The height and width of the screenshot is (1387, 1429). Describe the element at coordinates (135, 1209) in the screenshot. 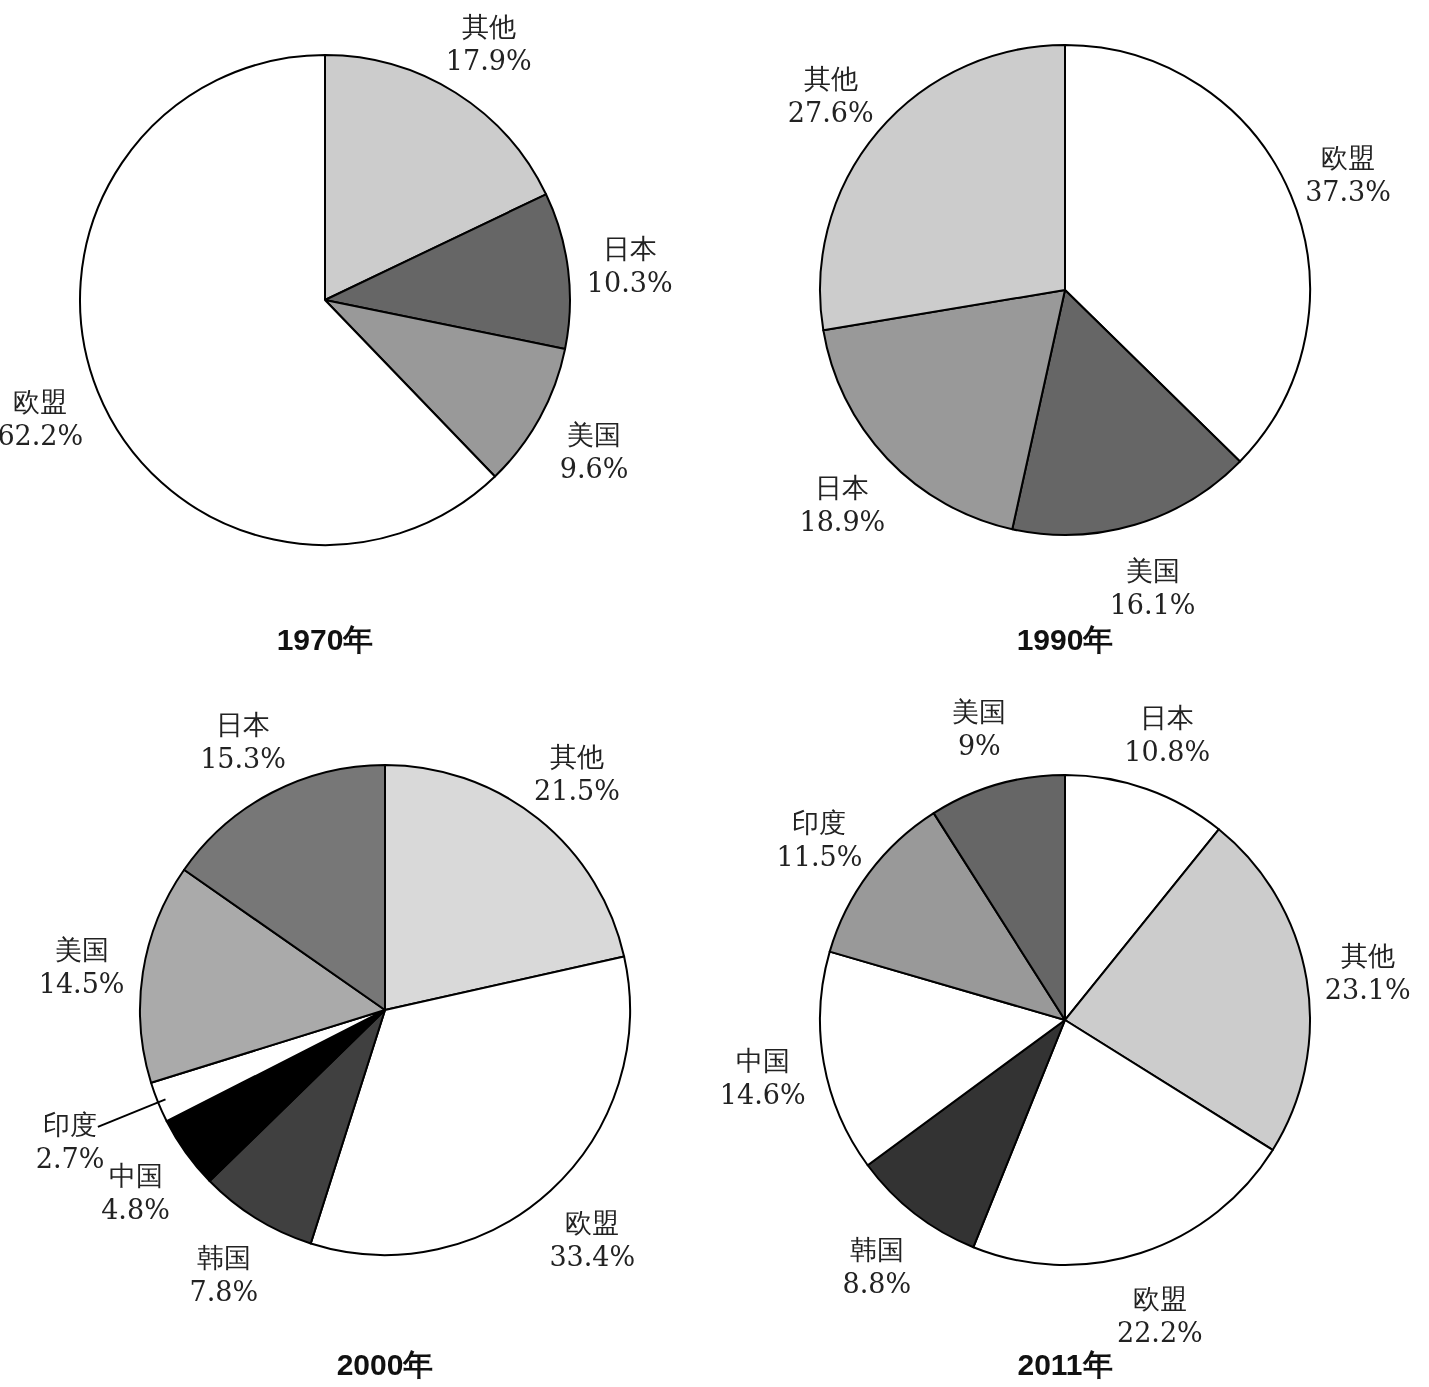

I see `data-label: 4.8%` at that location.